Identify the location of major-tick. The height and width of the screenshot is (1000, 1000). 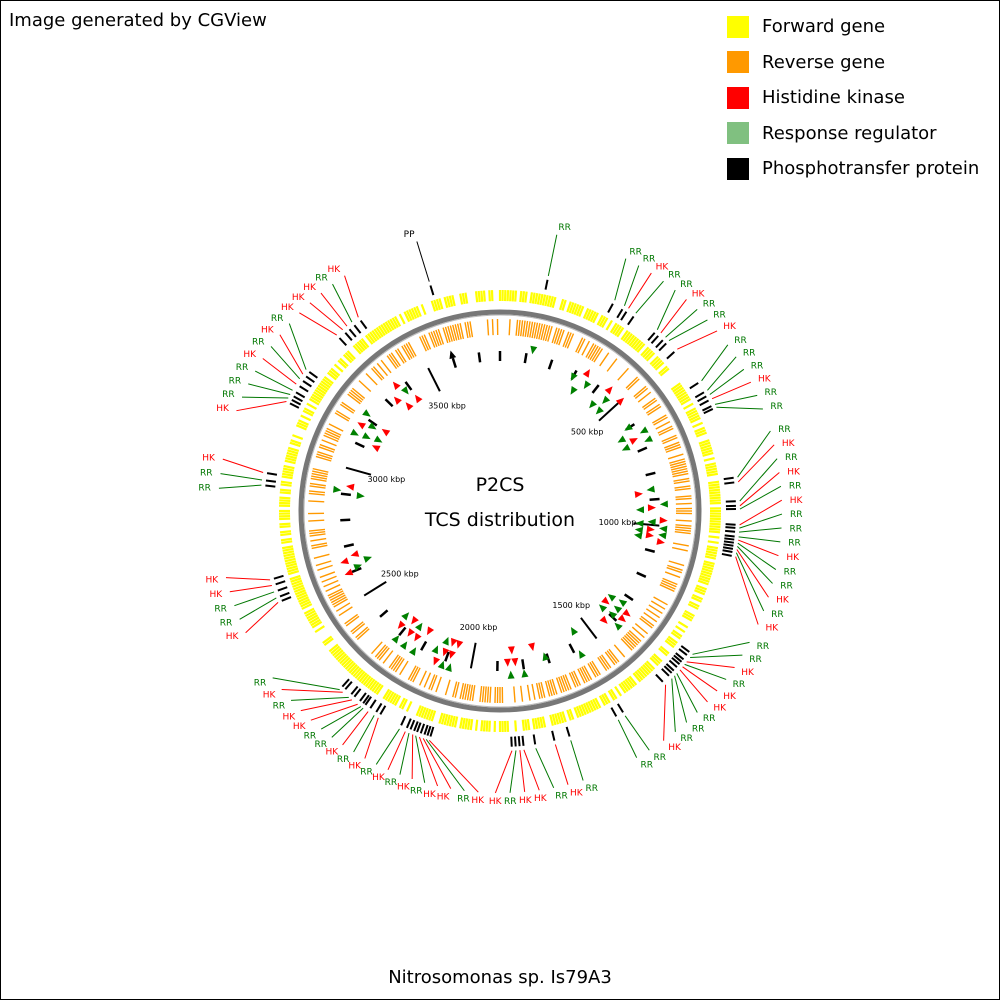
(589, 628).